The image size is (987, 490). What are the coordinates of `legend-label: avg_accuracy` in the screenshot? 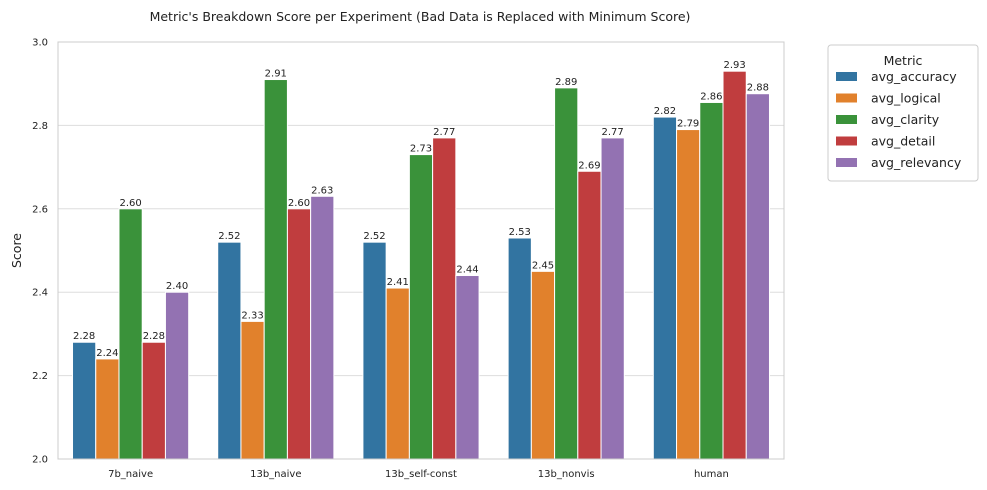 It's located at (914, 76).